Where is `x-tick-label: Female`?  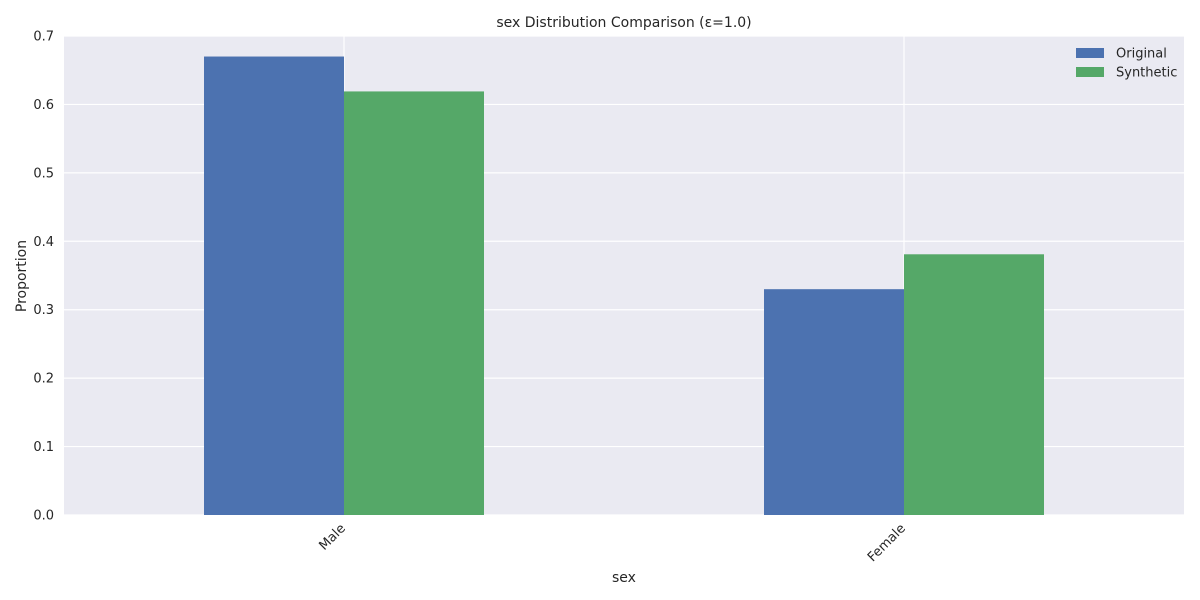
x-tick-label: Female is located at coordinates (887, 543).